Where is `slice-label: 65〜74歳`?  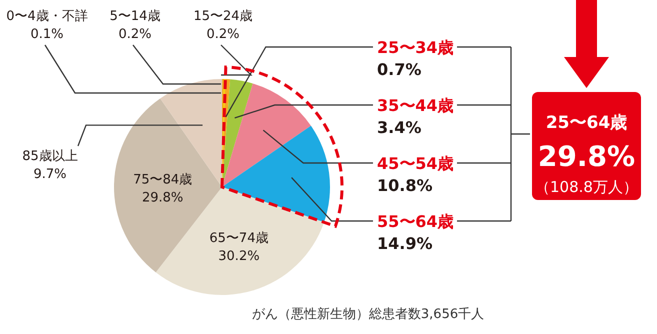 slice-label: 65〜74歳 is located at coordinates (238, 238).